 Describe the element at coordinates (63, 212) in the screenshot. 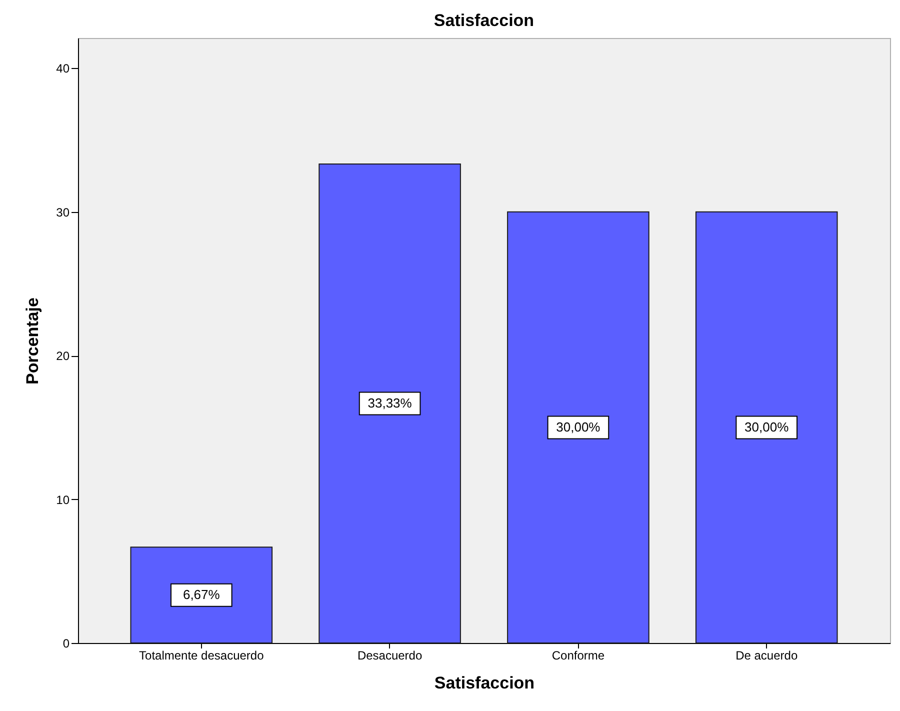

I see `y-tick-label: 30` at that location.